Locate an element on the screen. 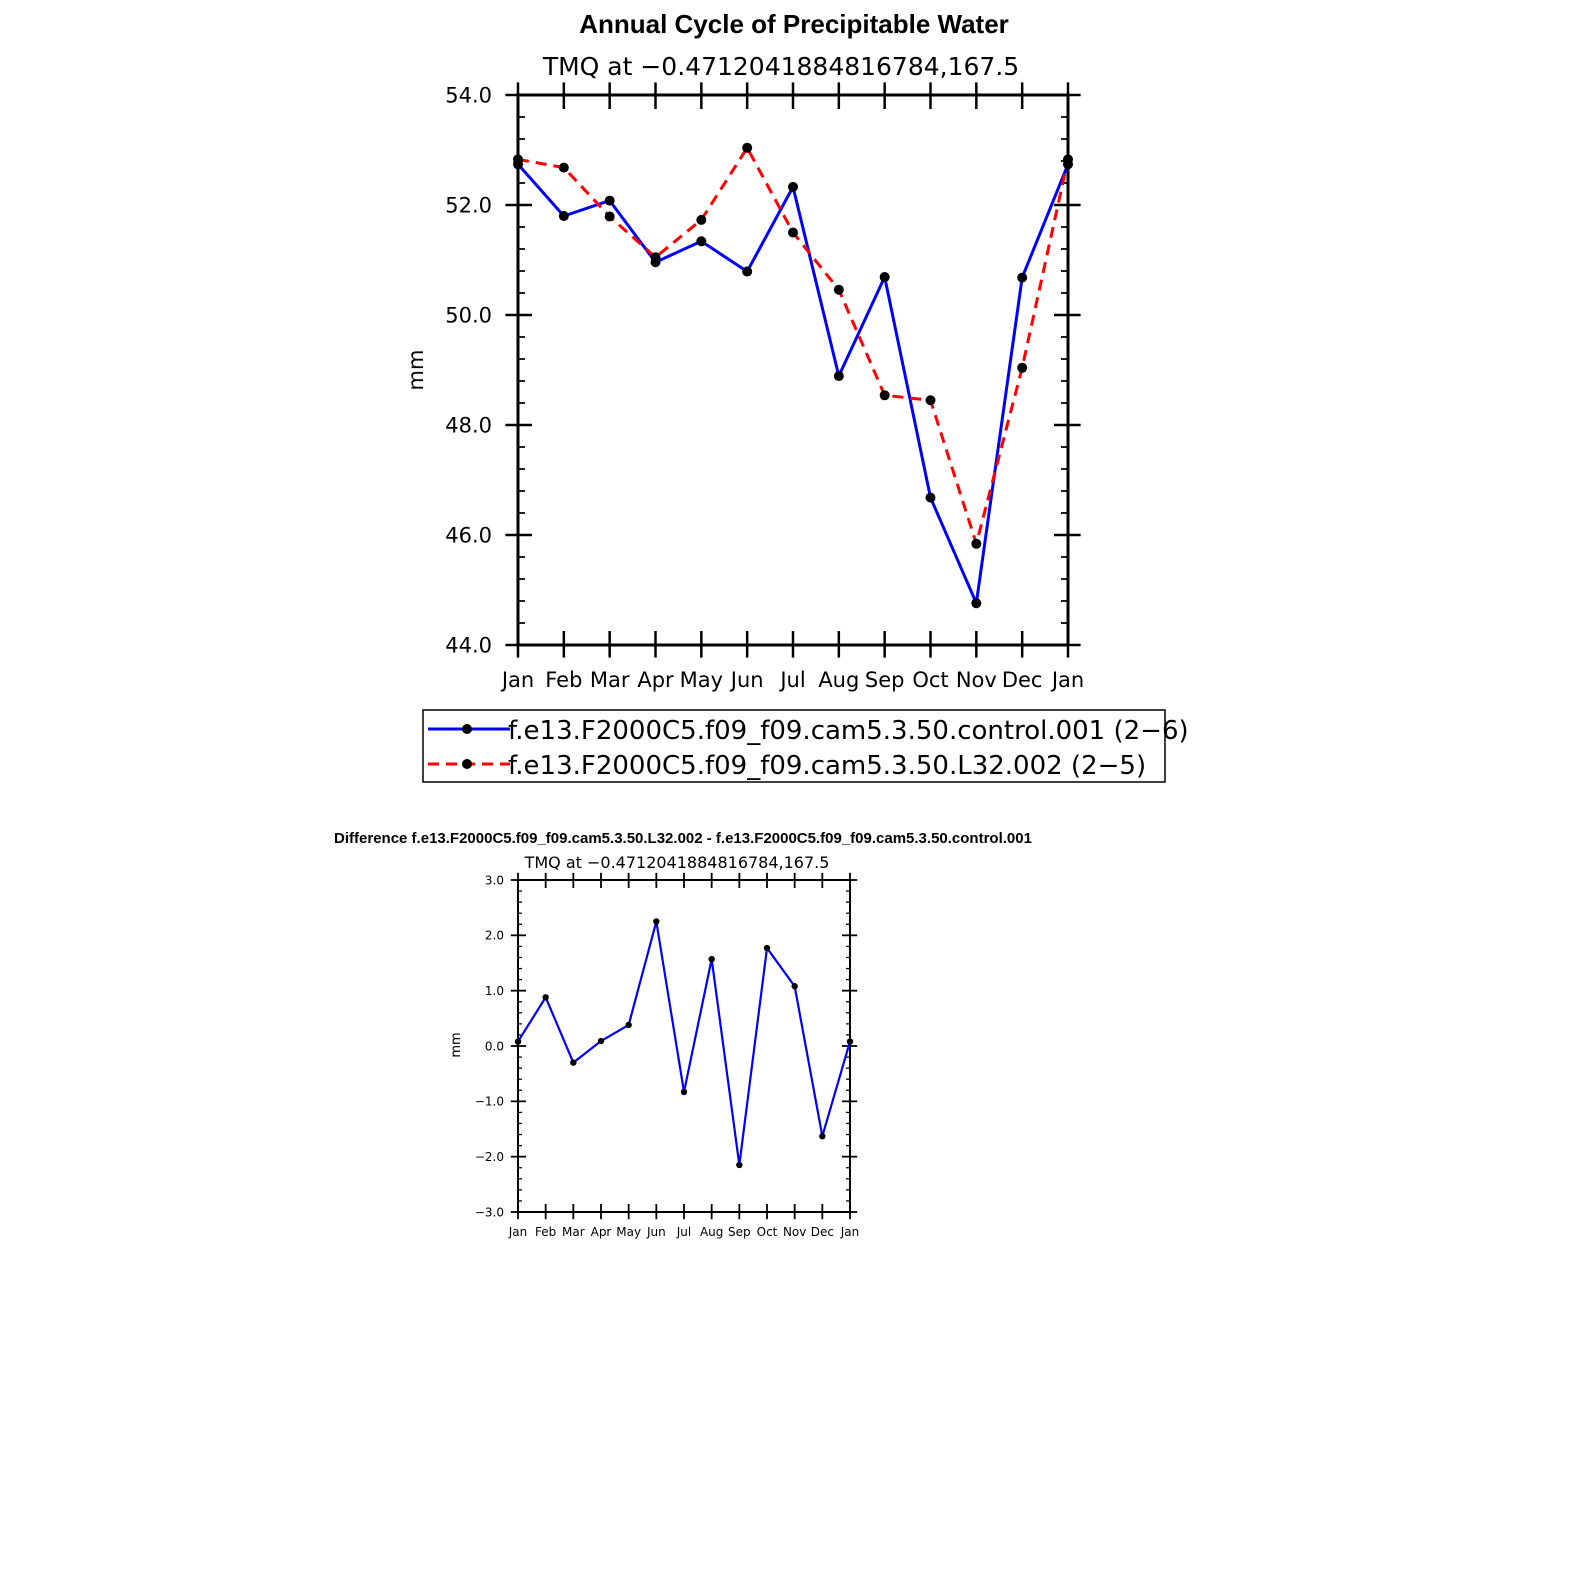 Image resolution: width=1574 pixels, height=1574 pixels. diff-plot-frame is located at coordinates (684, 1046).